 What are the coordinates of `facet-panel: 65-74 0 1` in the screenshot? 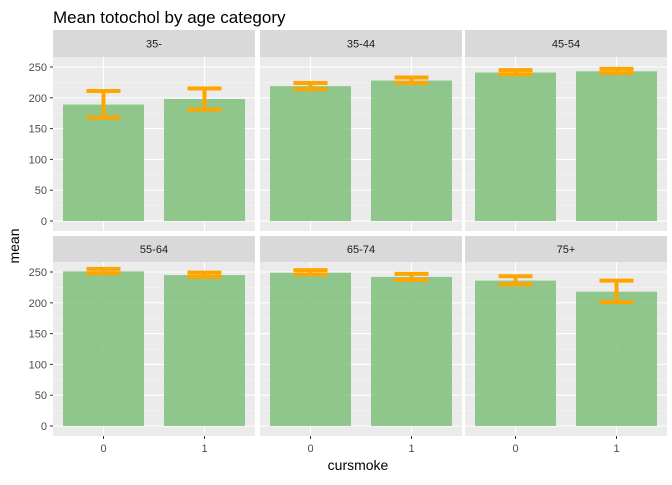 It's located at (361, 345).